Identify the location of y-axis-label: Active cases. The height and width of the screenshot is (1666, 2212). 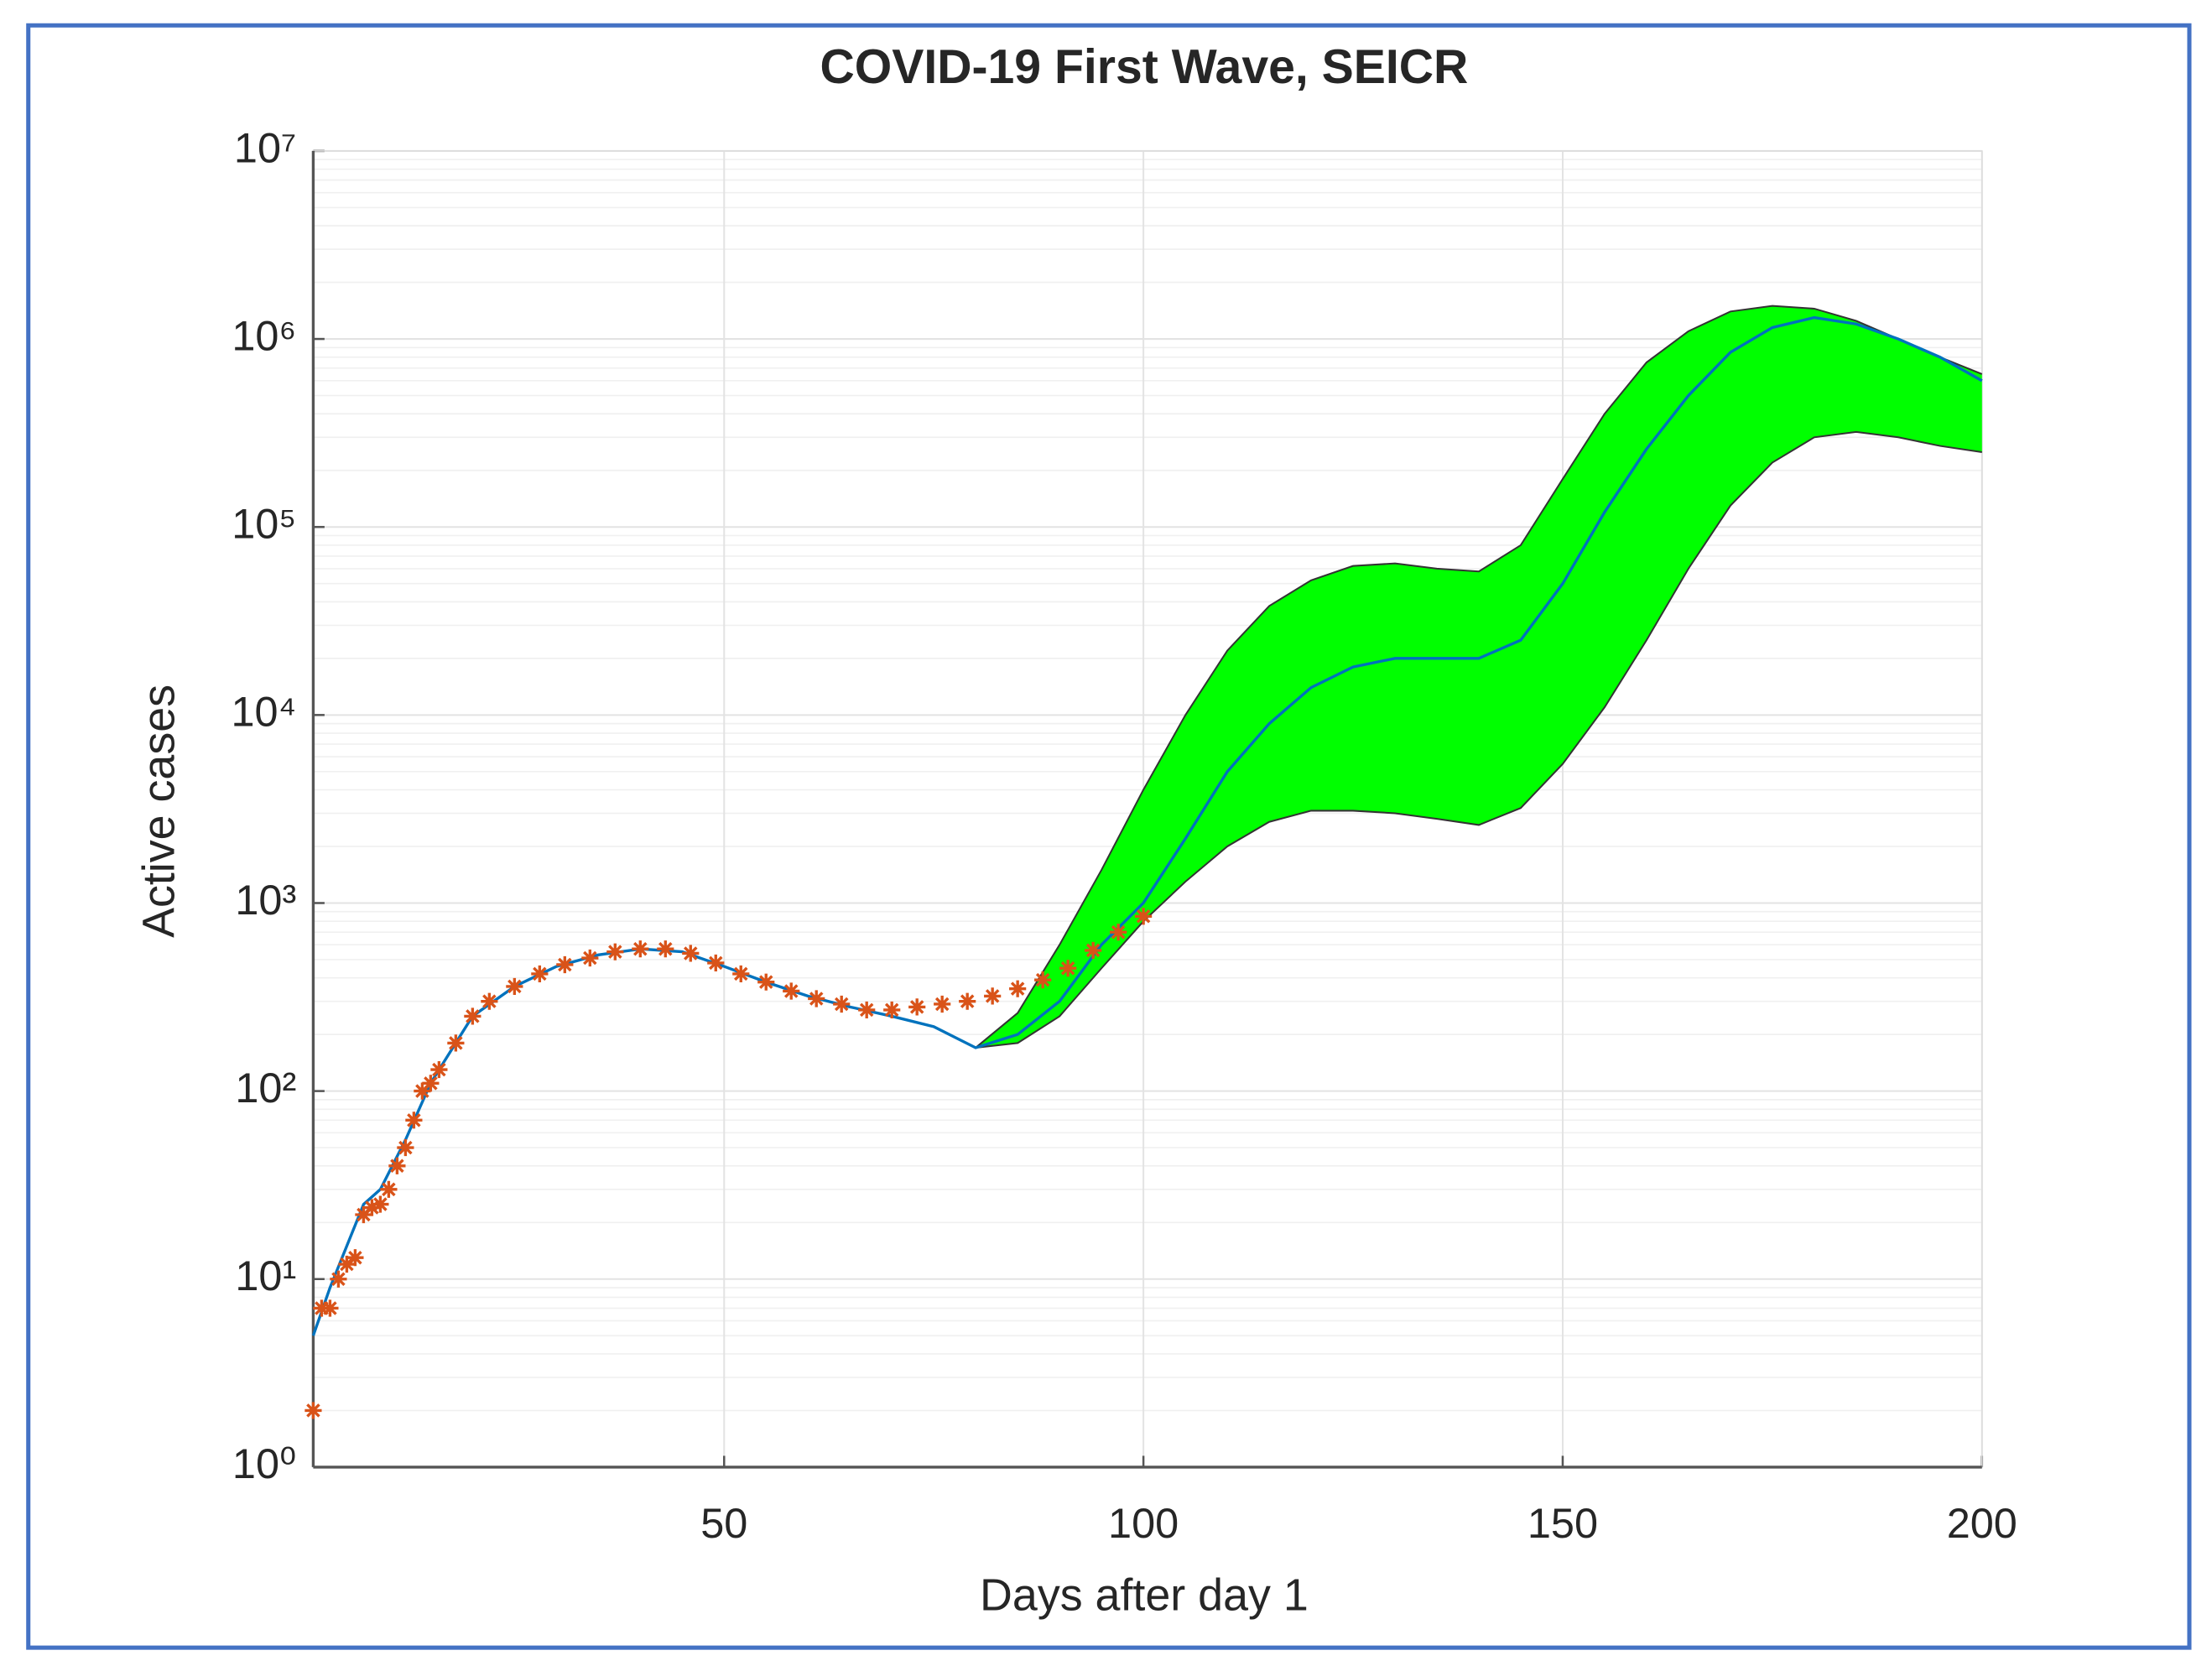
(159, 811).